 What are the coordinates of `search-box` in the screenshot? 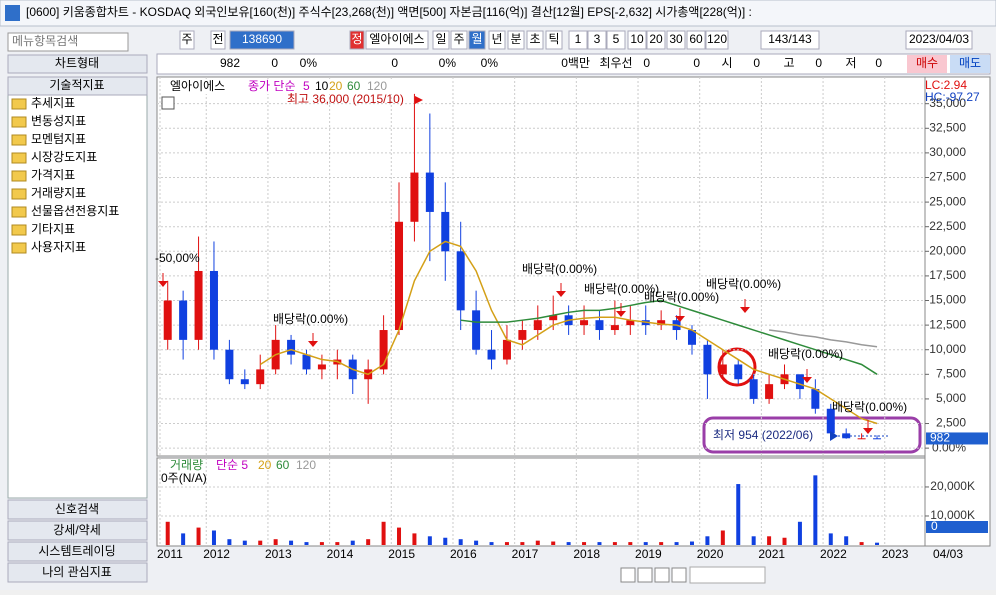 It's located at (68, 42).